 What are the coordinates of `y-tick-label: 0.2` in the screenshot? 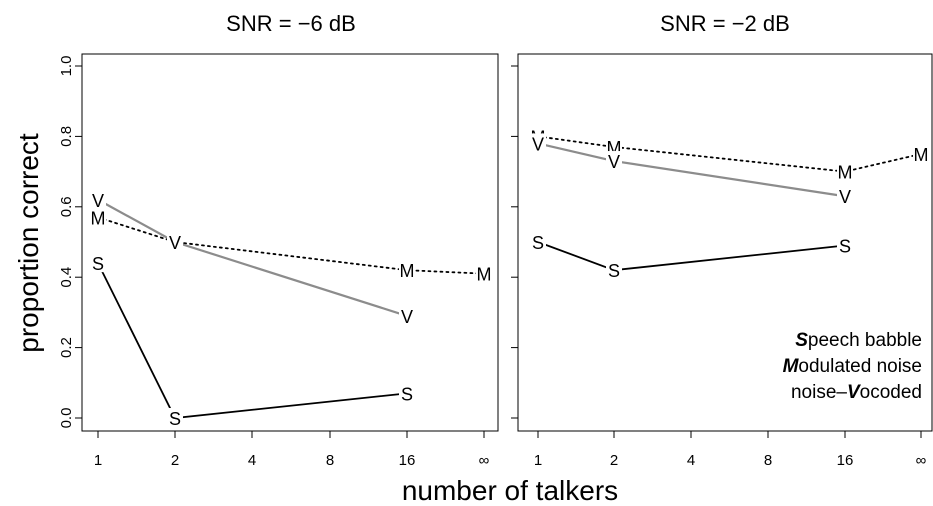 It's located at (66, 347).